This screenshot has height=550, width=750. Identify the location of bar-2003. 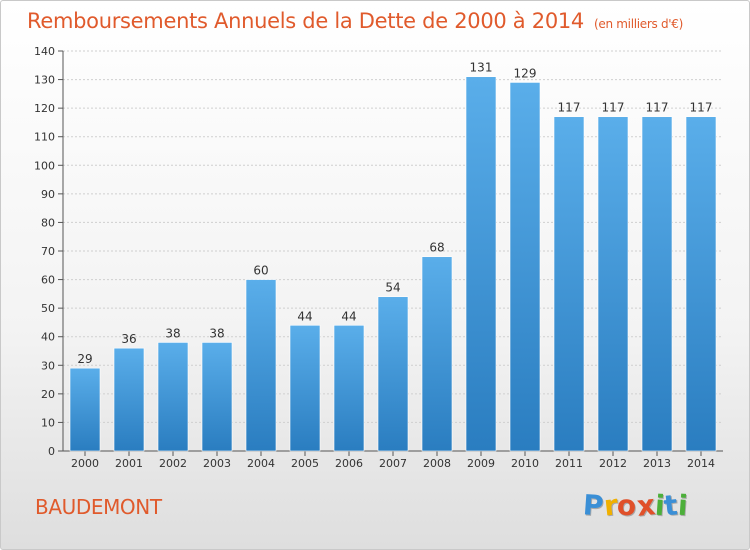
(217, 397).